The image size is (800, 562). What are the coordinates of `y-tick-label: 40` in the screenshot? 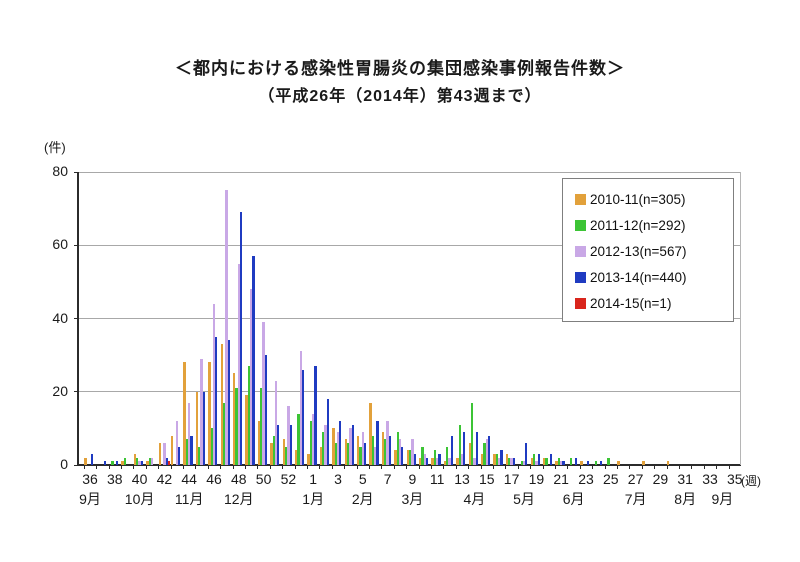 It's located at (60, 317).